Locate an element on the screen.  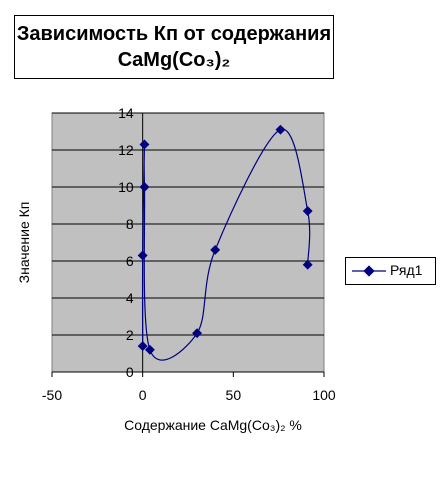
chart-title-line1: Зависимость Кп от содержания is located at coordinates (174, 34).